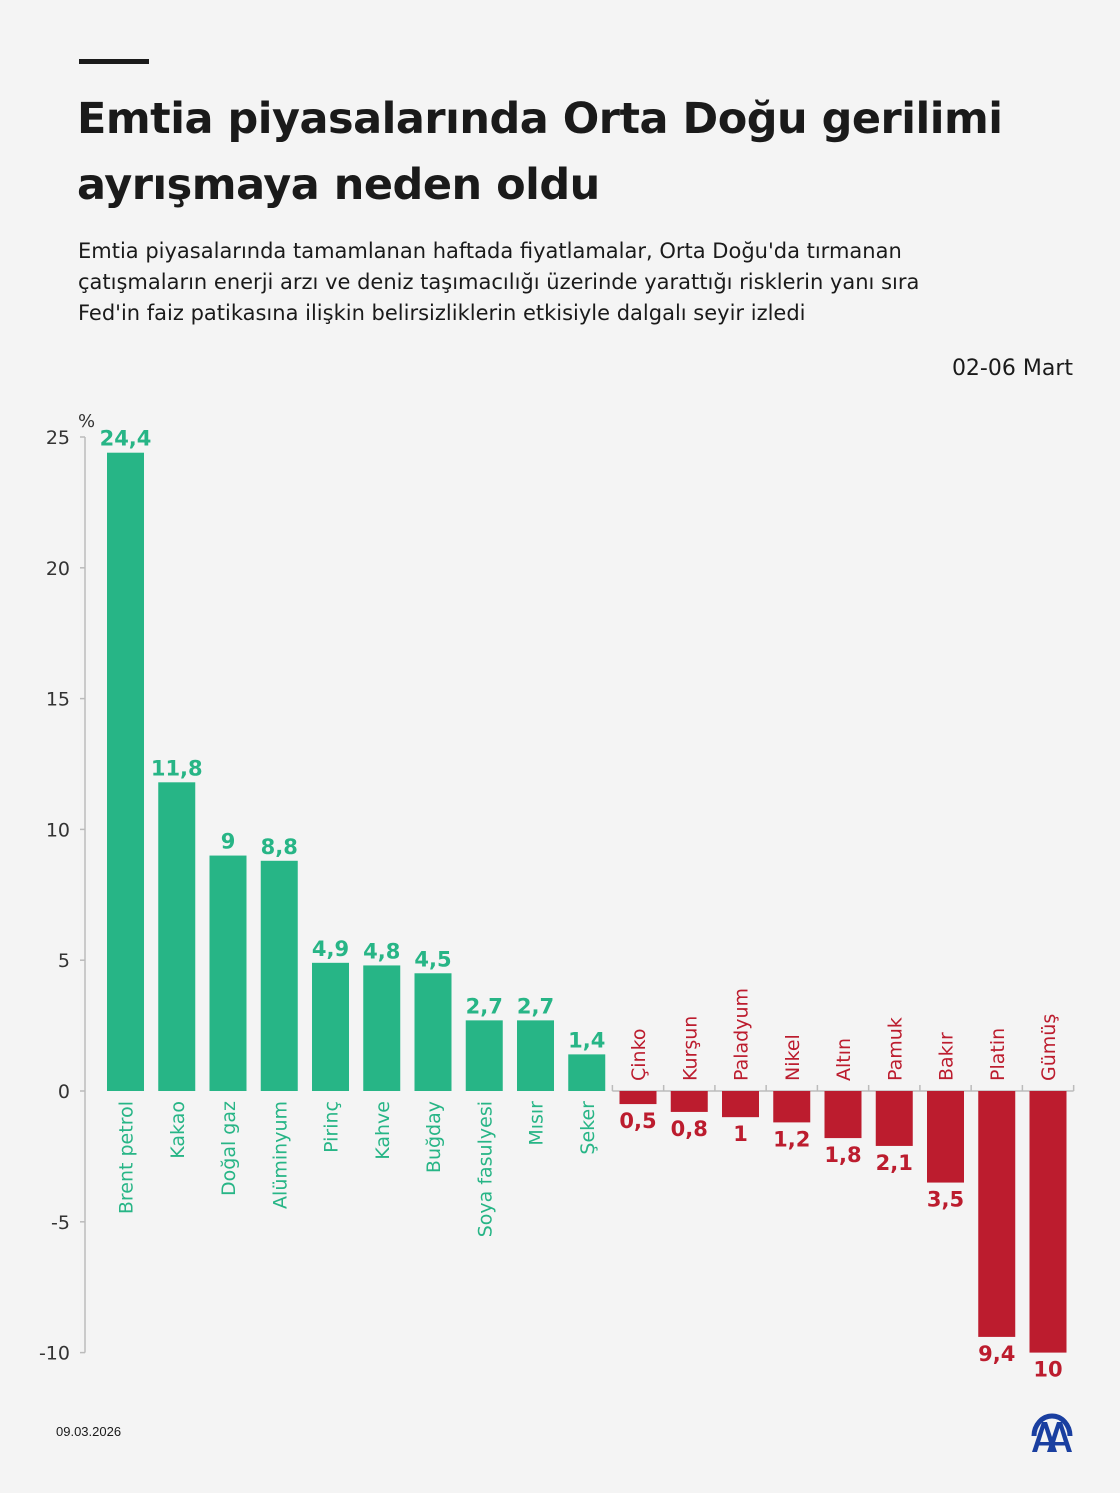 The width and height of the screenshot is (1120, 1493). What do you see at coordinates (842, 1155) in the screenshot?
I see `data-label: 1,8` at bounding box center [842, 1155].